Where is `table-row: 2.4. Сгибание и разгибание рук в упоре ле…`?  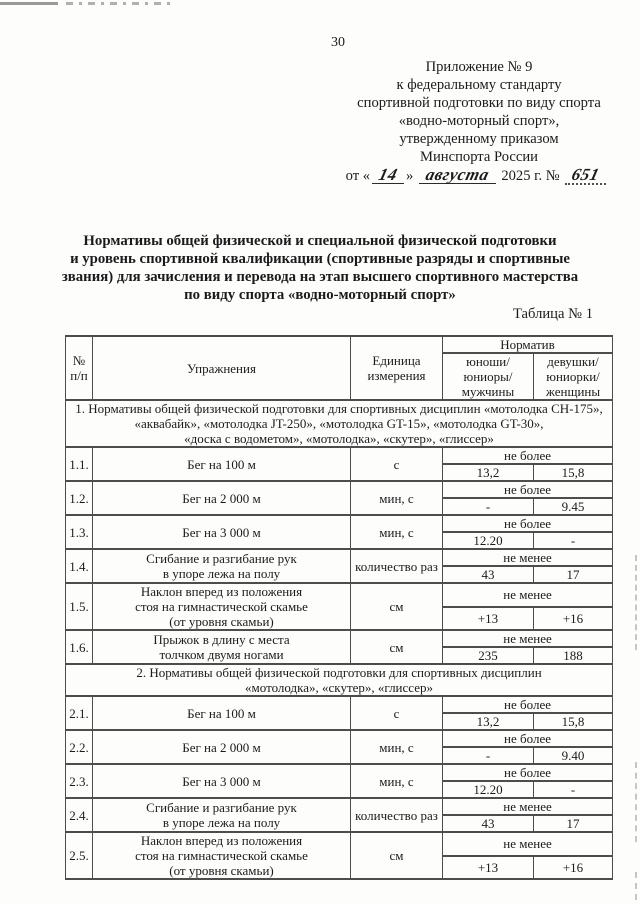 table-row: 2.4. Сгибание и разгибание рук в упоре ле… is located at coordinates (339, 815).